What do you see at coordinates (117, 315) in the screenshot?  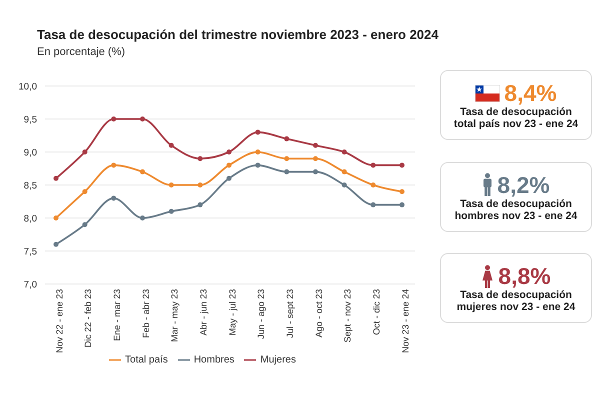 I see `x-tick-label: Ene - mar 23` at bounding box center [117, 315].